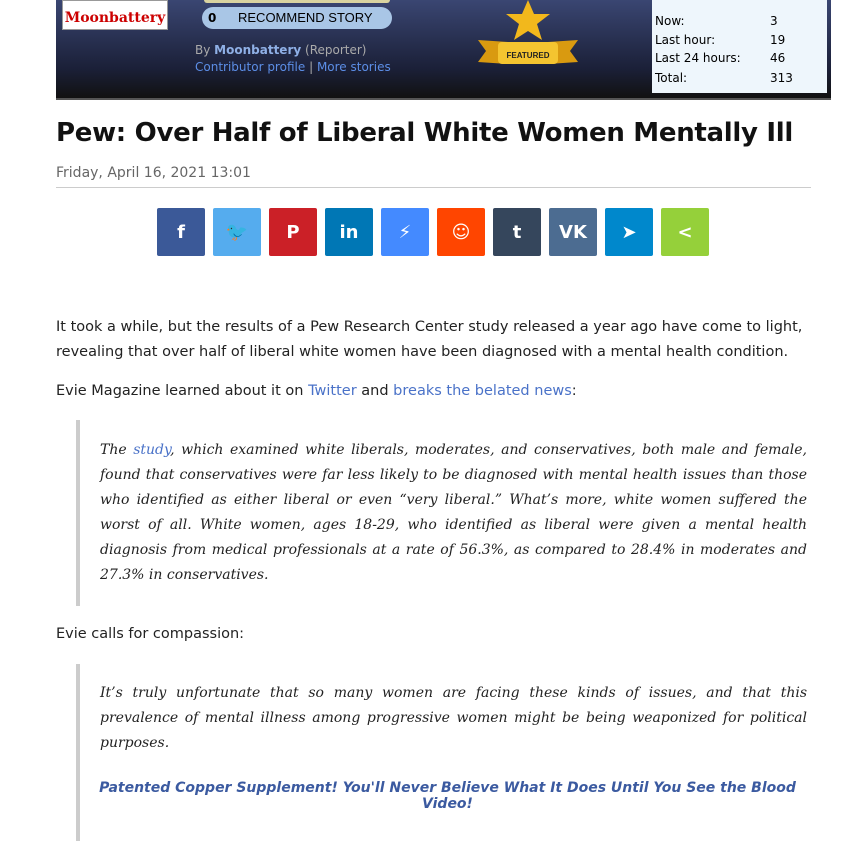 This screenshot has width=853, height=841. Describe the element at coordinates (150, 634) in the screenshot. I see `paragraph: Evie calls for compassion:` at that location.